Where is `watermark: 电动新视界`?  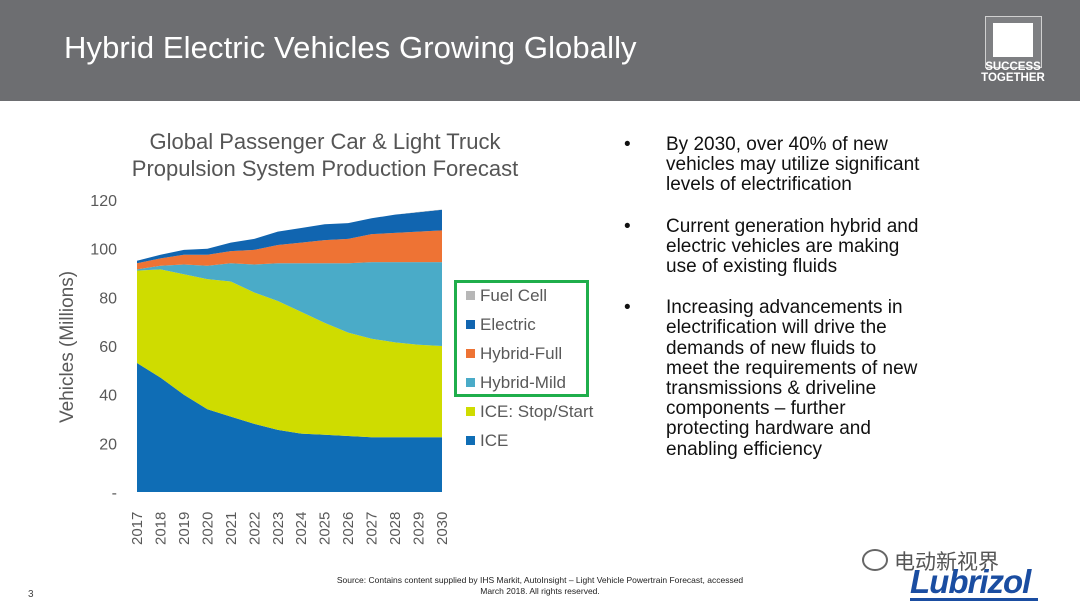 watermark: 电动新视界 is located at coordinates (930, 561).